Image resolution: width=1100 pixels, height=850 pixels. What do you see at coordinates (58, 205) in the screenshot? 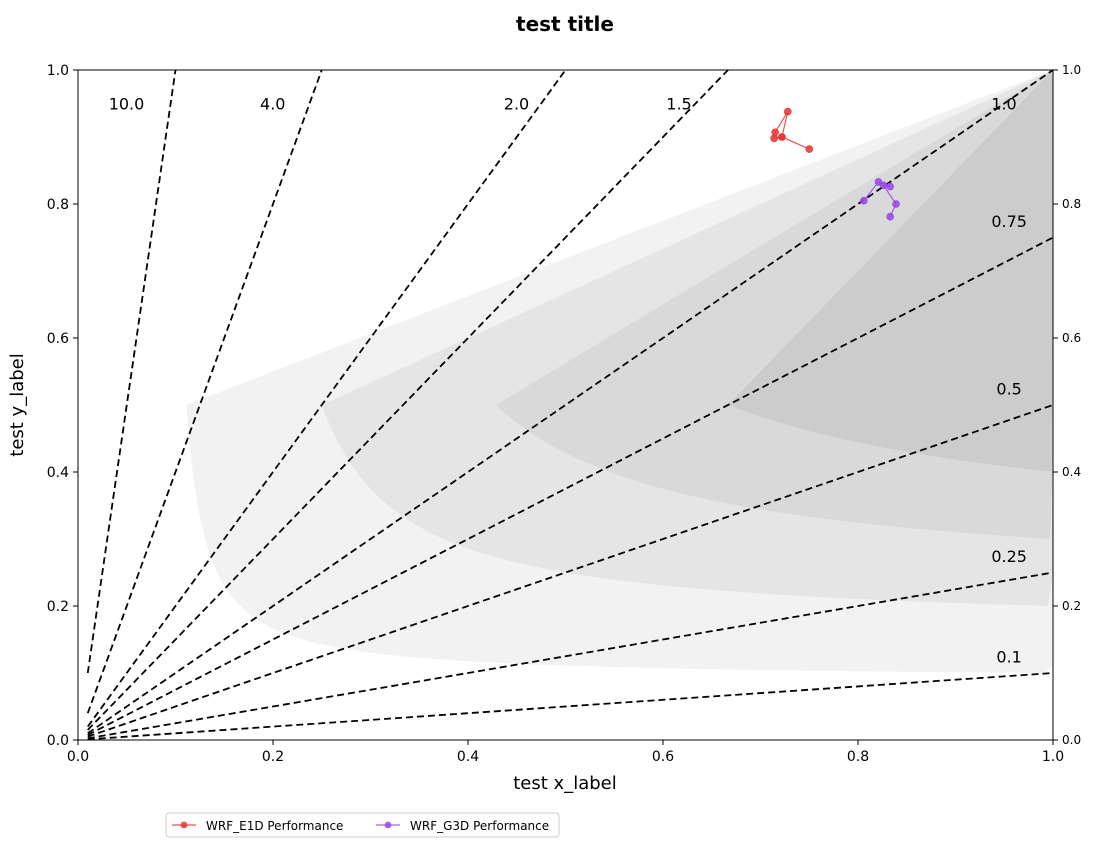
I see `y-tick-label: 0.8` at bounding box center [58, 205].